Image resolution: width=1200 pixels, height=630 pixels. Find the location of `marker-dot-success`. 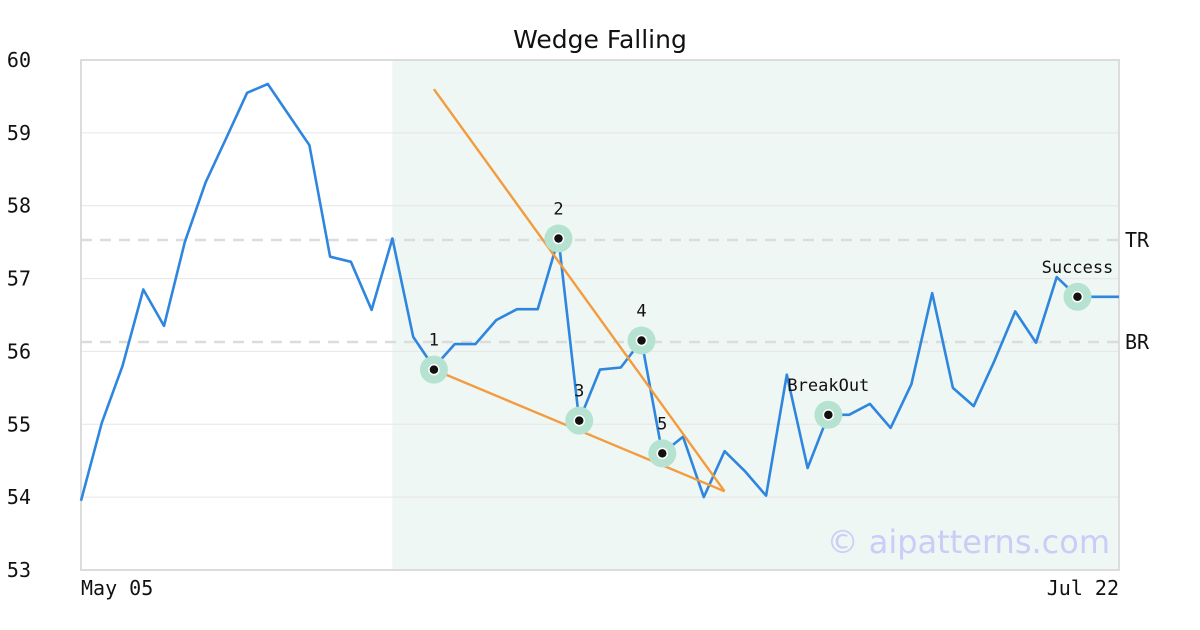

marker-dot-success is located at coordinates (1077, 297).